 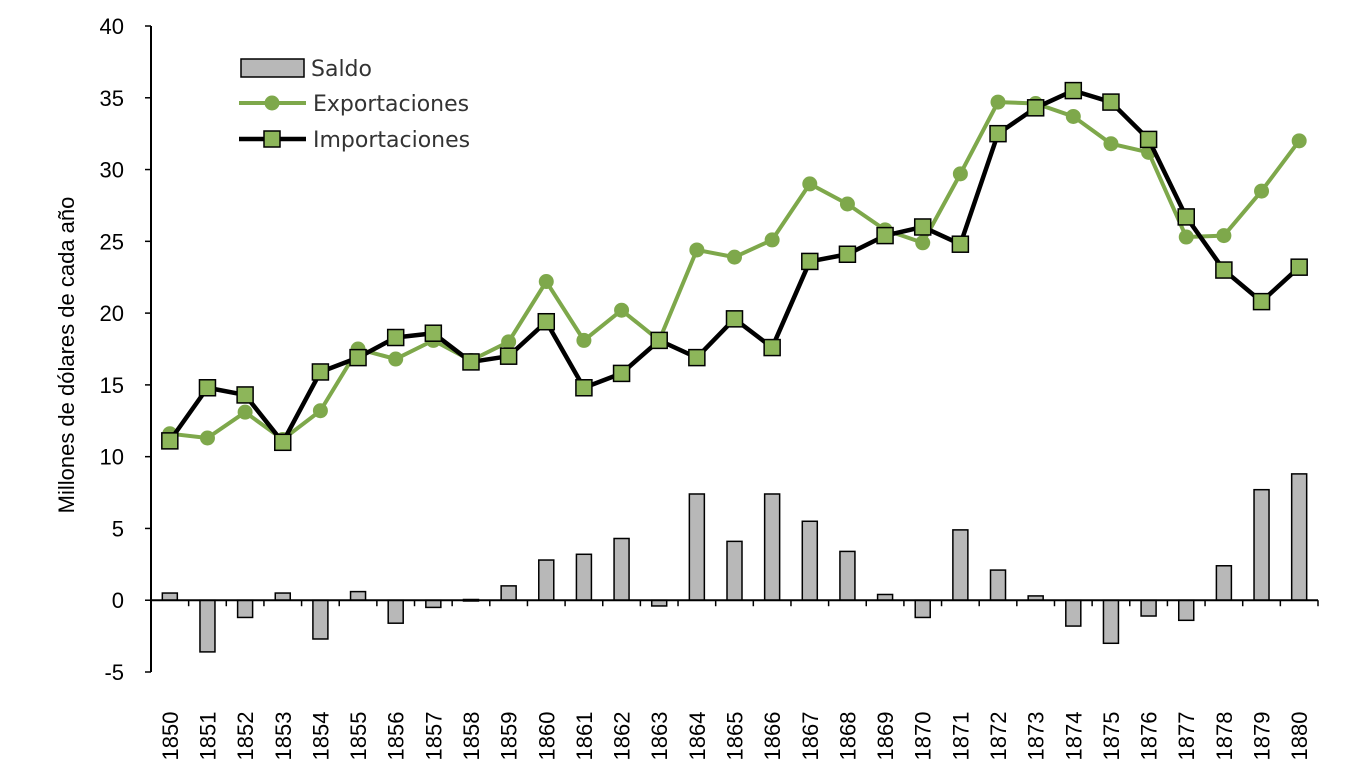 What do you see at coordinates (998, 736) in the screenshot?
I see `x-tick-label: 1872` at bounding box center [998, 736].